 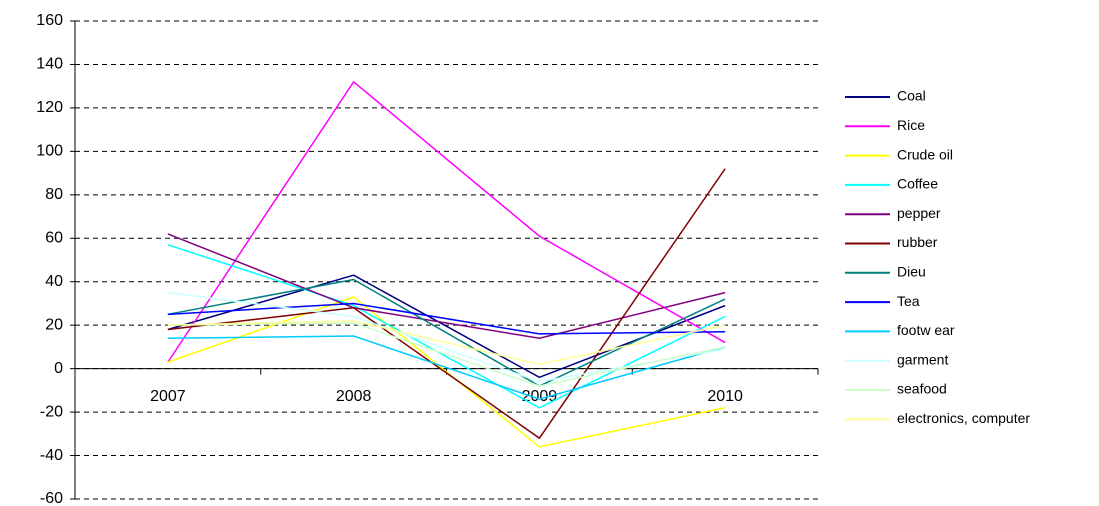 I want to click on legend-label: footw ear, so click(x=926, y=330).